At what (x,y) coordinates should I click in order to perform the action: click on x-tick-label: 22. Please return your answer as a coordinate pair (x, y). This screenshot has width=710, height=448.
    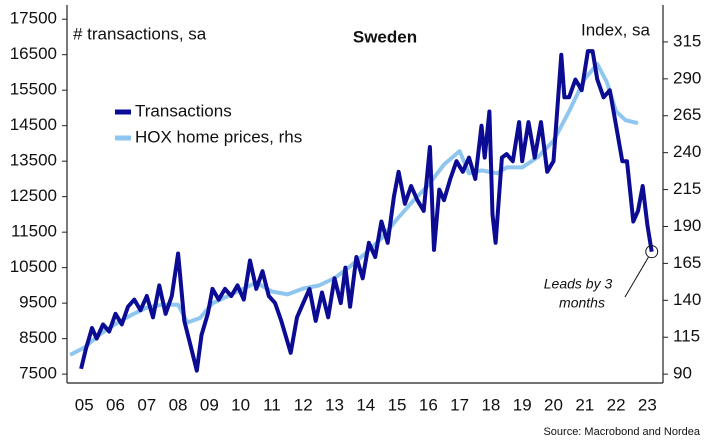
    Looking at the image, I should click on (616, 404).